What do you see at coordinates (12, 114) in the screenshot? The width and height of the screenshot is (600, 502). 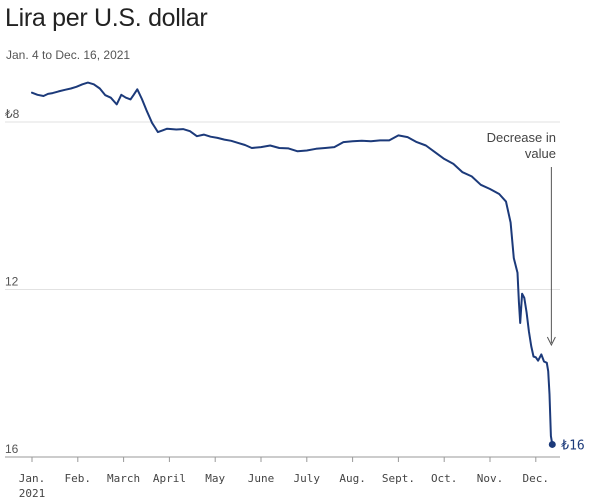 I see `y-tick-label-8: ₺8` at bounding box center [12, 114].